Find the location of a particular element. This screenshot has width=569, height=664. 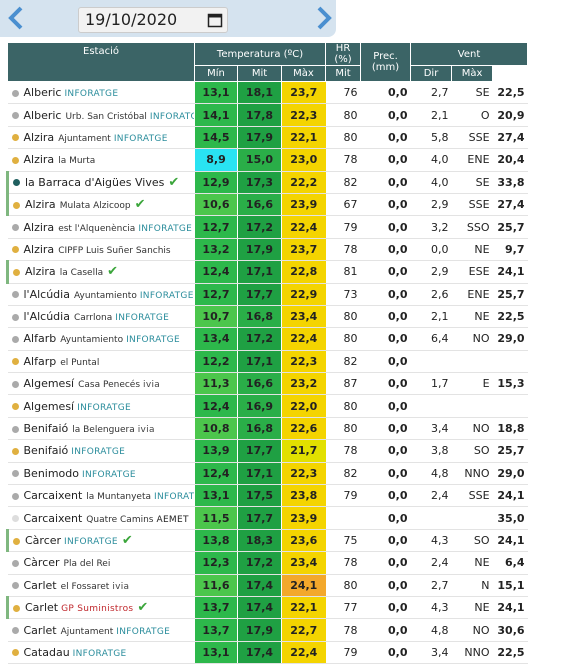

value-cell: 17,9 is located at coordinates (259, 138).